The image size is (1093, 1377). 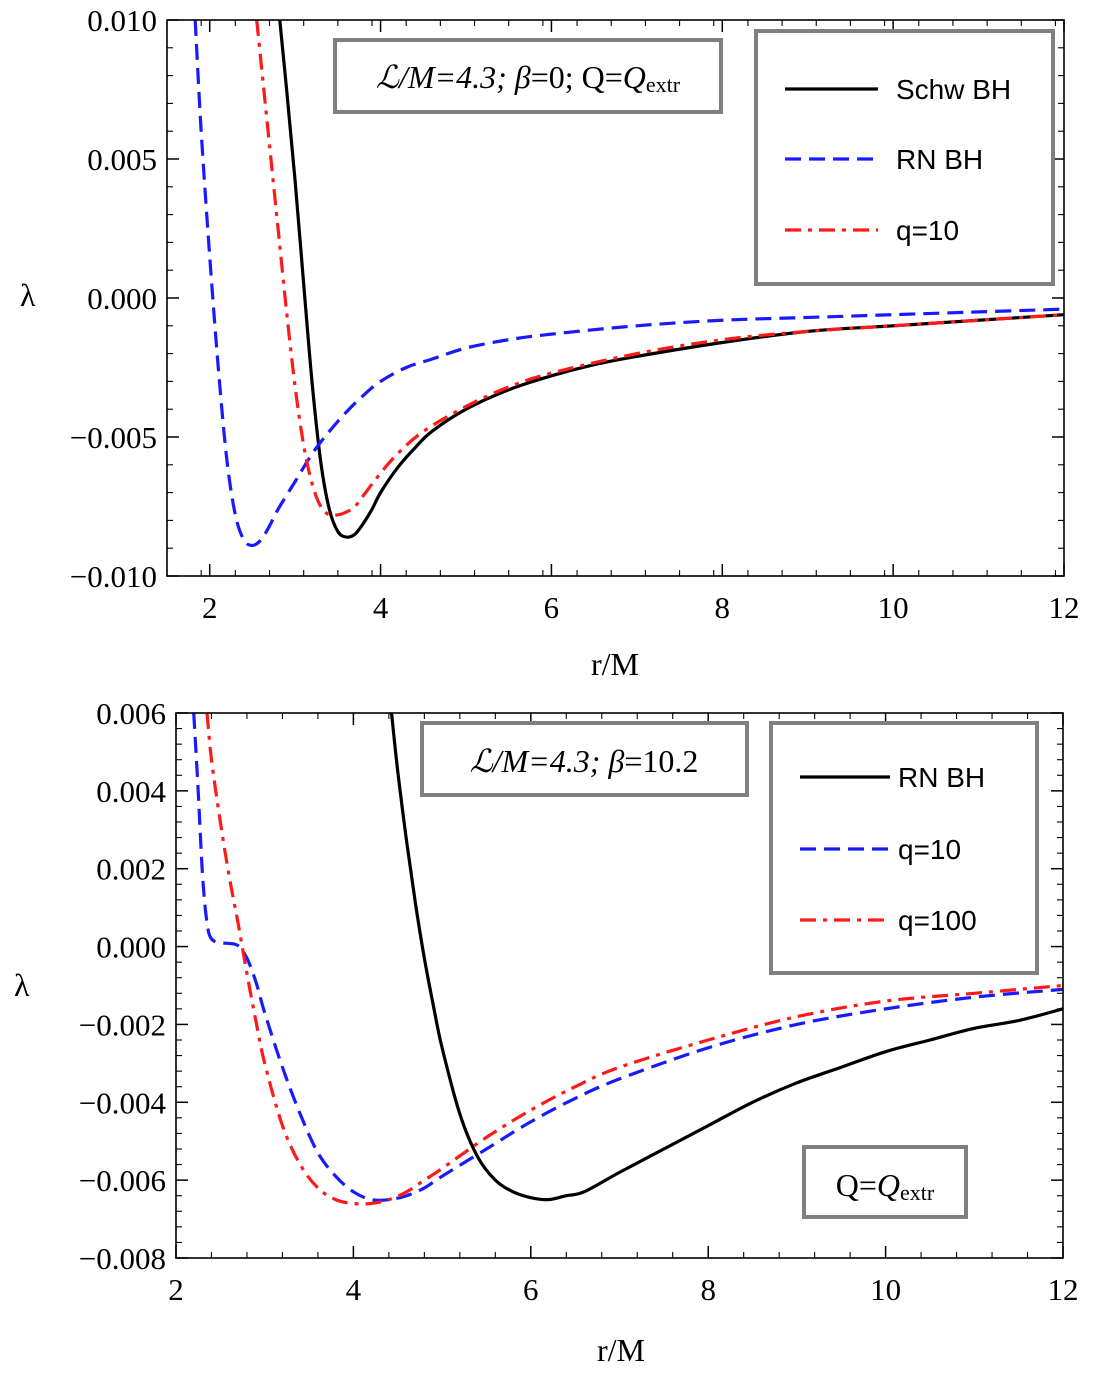 What do you see at coordinates (856, 1185) in the screenshot?
I see `bottom-annotation2-q-eq: Q=` at bounding box center [856, 1185].